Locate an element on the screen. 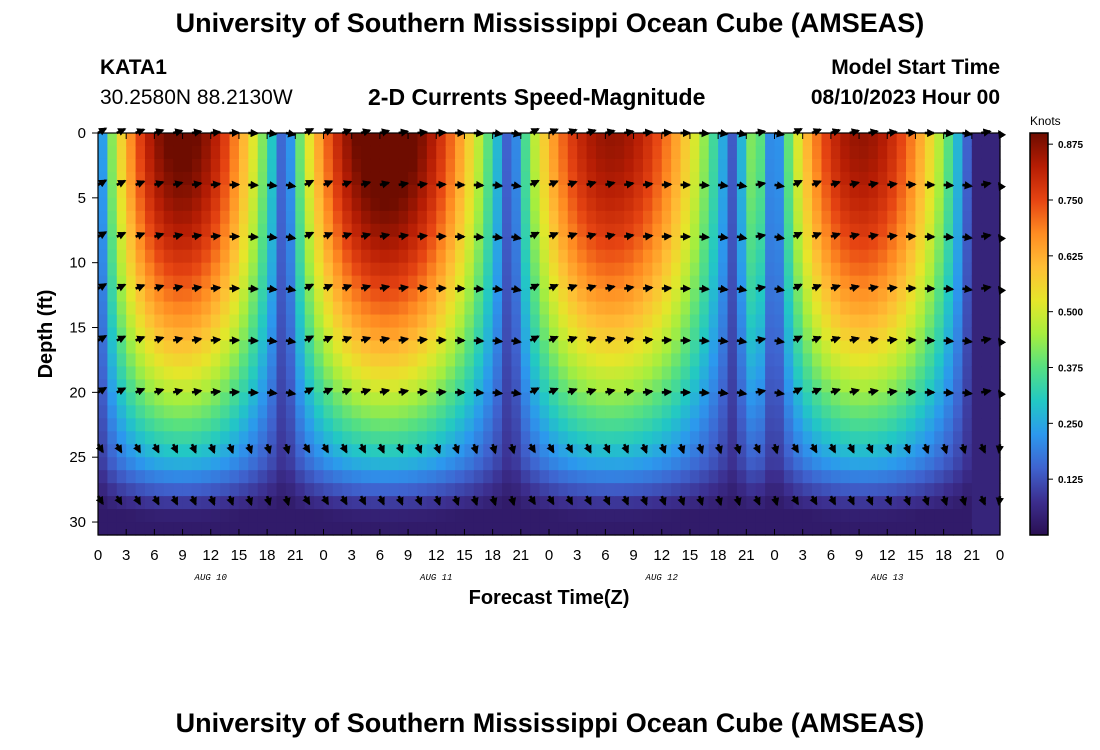 The width and height of the screenshot is (1100, 750). station-id: KATA1 is located at coordinates (133, 67).